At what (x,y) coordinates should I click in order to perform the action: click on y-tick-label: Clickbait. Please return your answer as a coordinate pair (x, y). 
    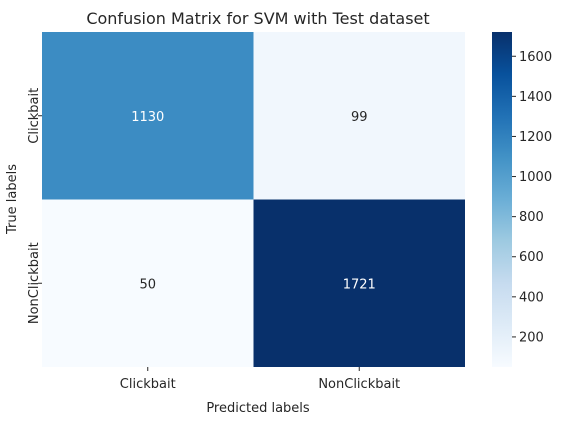
    Looking at the image, I should click on (34, 116).